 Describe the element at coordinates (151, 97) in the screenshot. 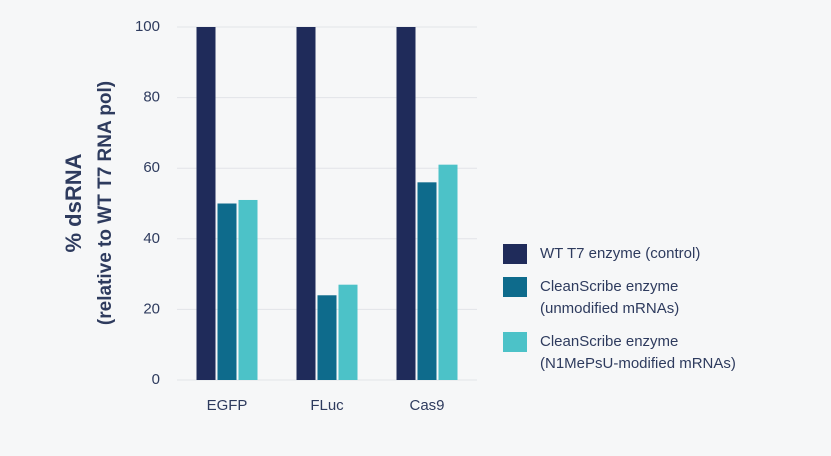

I see `y-tick-label: 80` at that location.